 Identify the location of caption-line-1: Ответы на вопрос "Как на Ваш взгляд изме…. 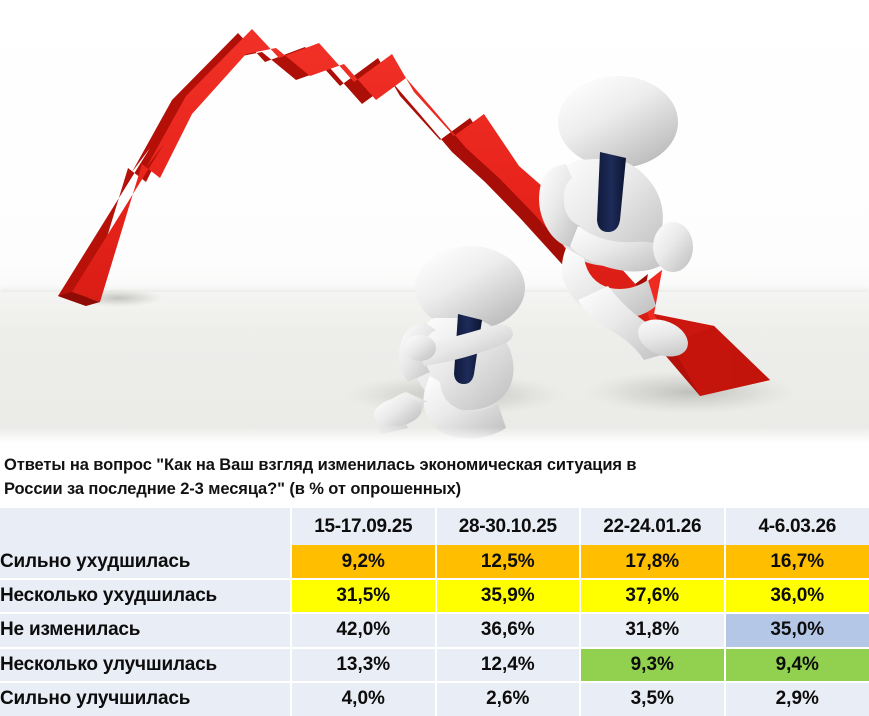
(320, 465).